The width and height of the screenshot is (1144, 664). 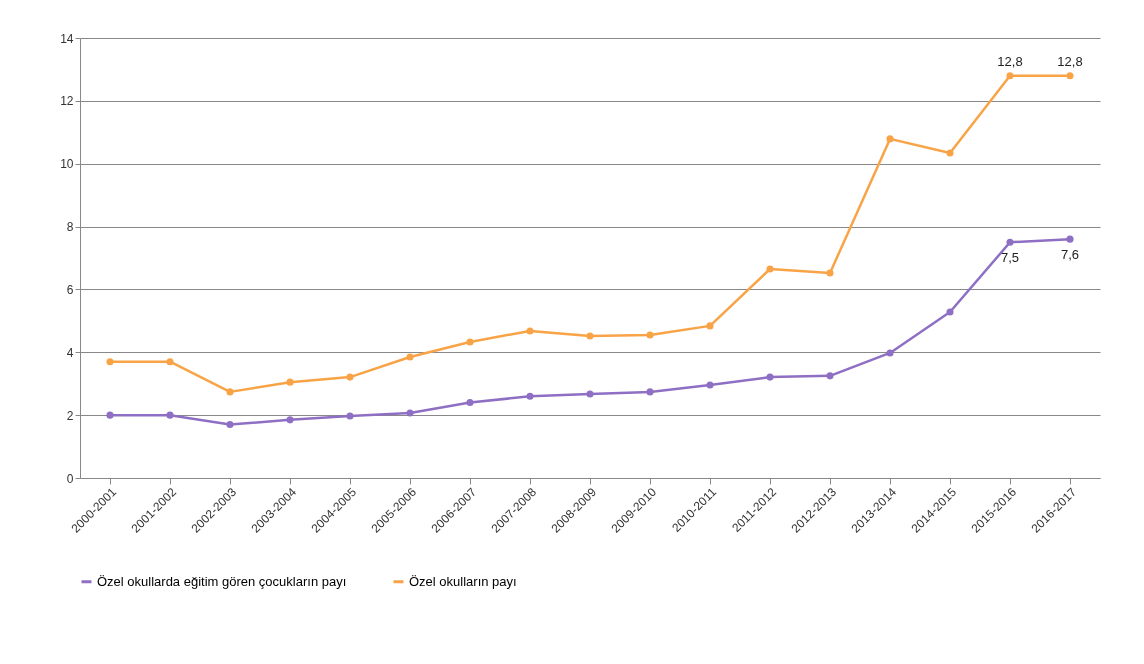 I want to click on y-tick-label: 6, so click(x=70, y=289).